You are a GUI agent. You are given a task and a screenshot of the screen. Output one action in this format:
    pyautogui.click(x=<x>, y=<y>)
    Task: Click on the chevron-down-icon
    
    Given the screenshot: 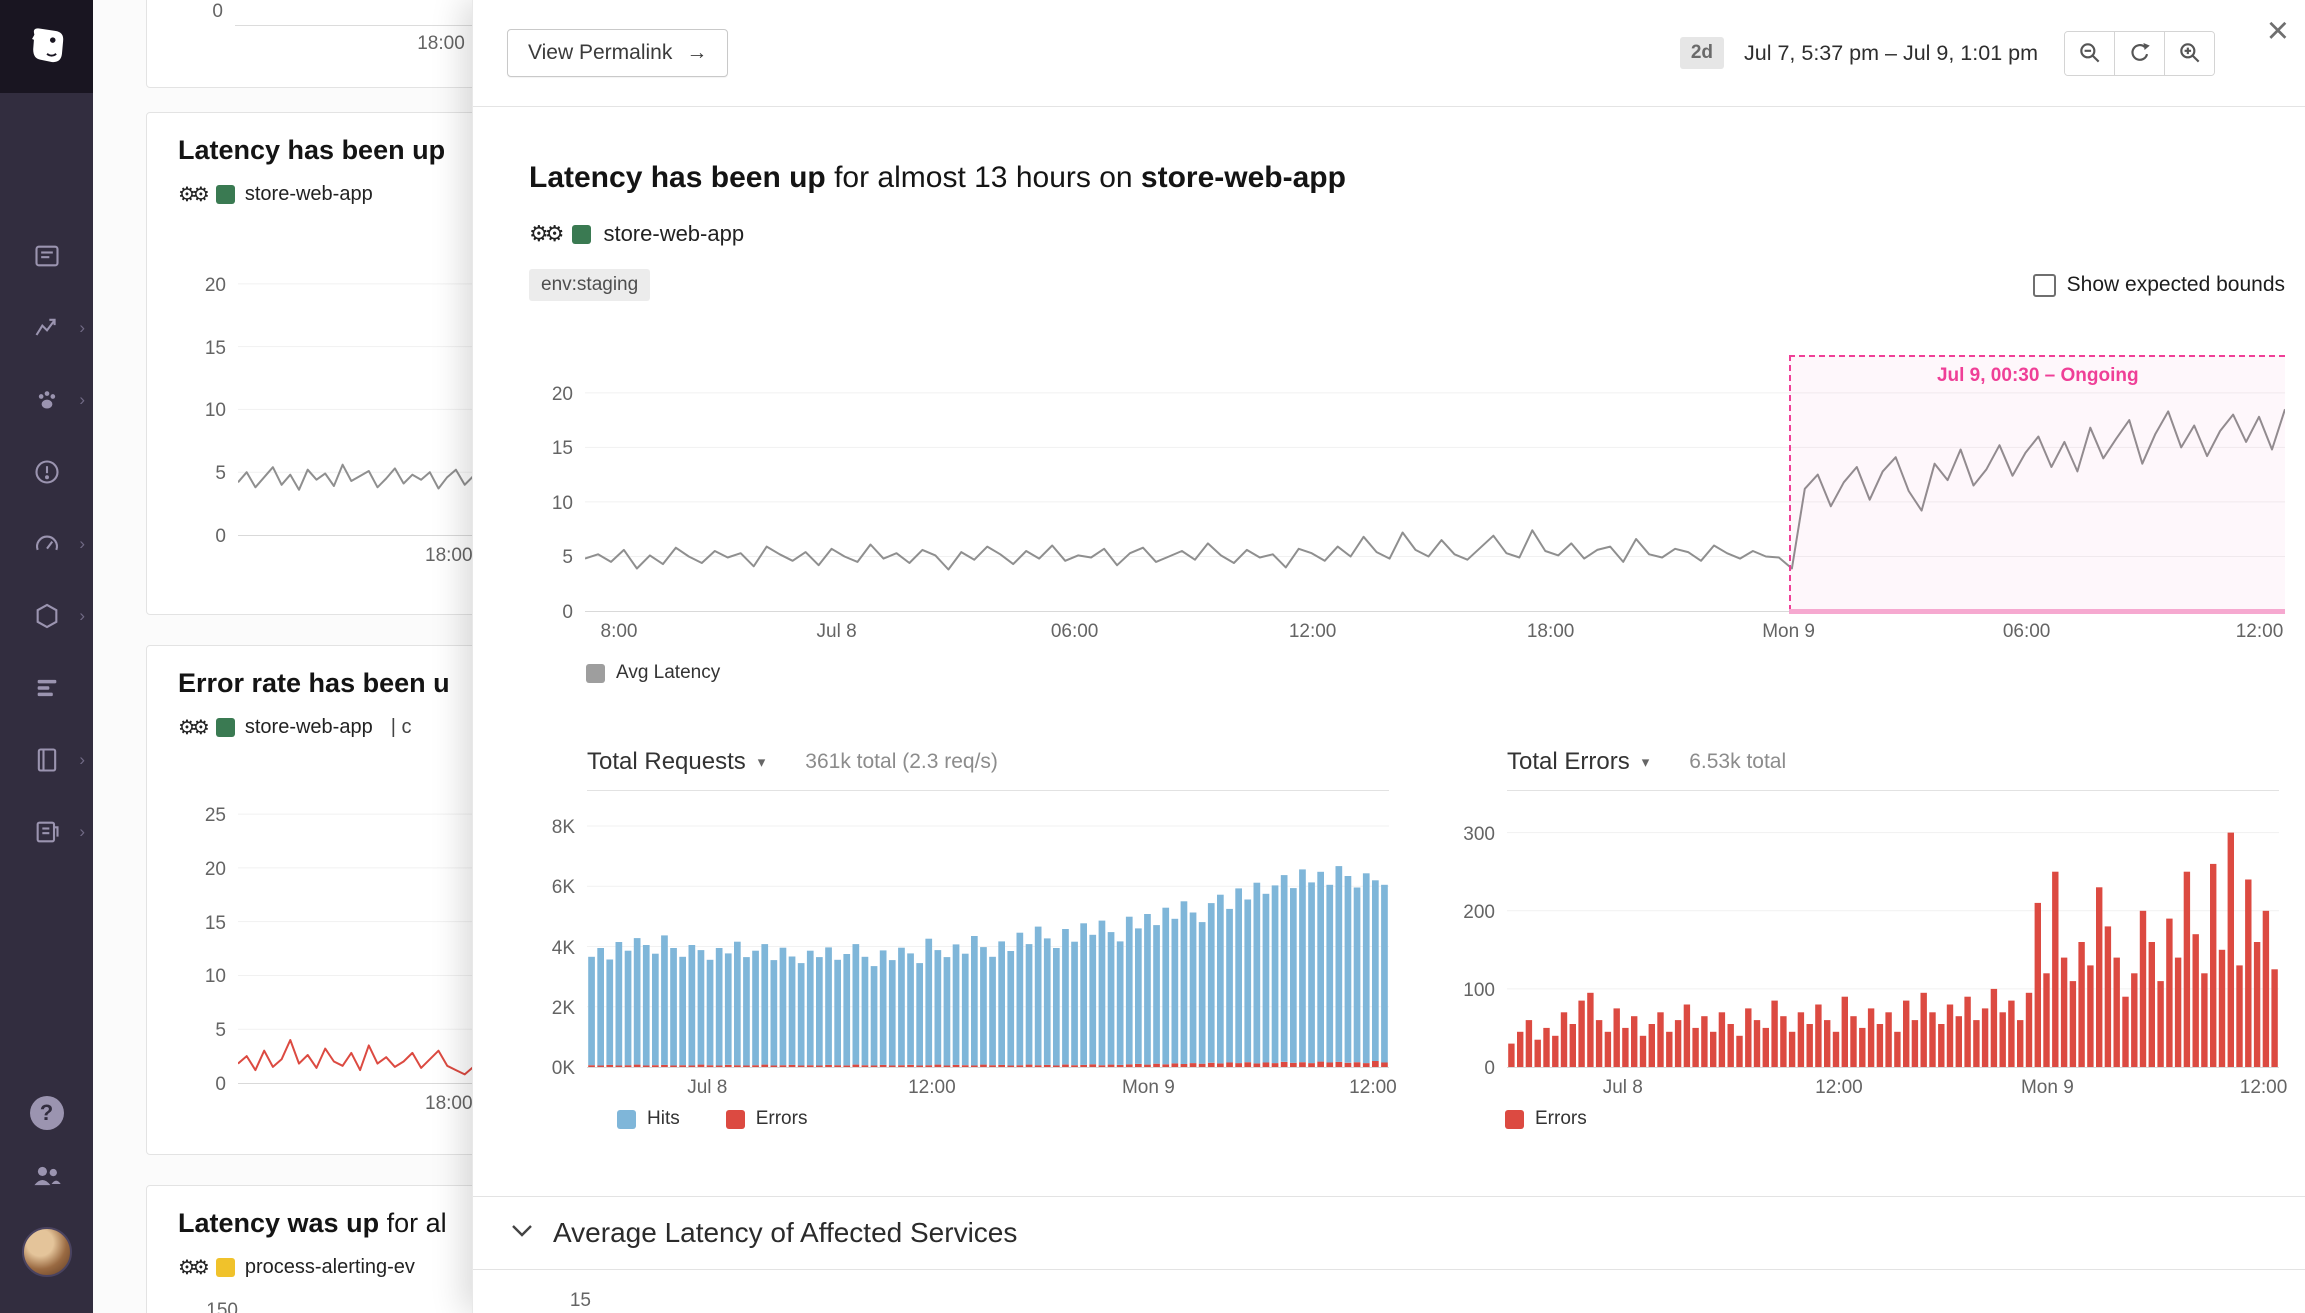 What is the action you would take?
    pyautogui.click(x=522, y=1233)
    